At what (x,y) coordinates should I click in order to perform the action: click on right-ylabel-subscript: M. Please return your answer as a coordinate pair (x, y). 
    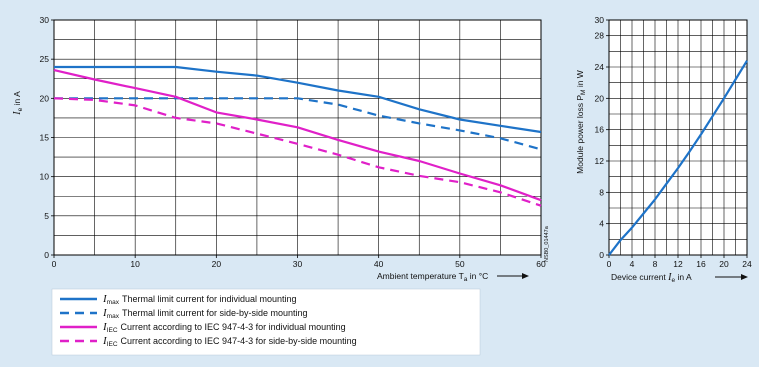
    Looking at the image, I should click on (583, 92).